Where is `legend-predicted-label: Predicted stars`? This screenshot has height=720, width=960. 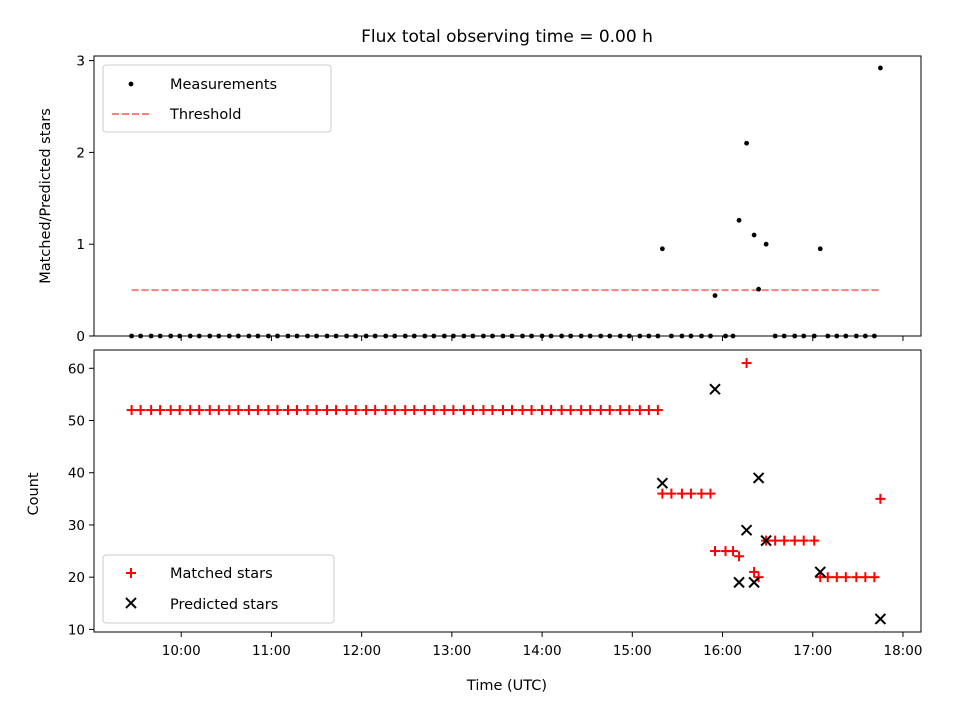 legend-predicted-label: Predicted stars is located at coordinates (224, 605).